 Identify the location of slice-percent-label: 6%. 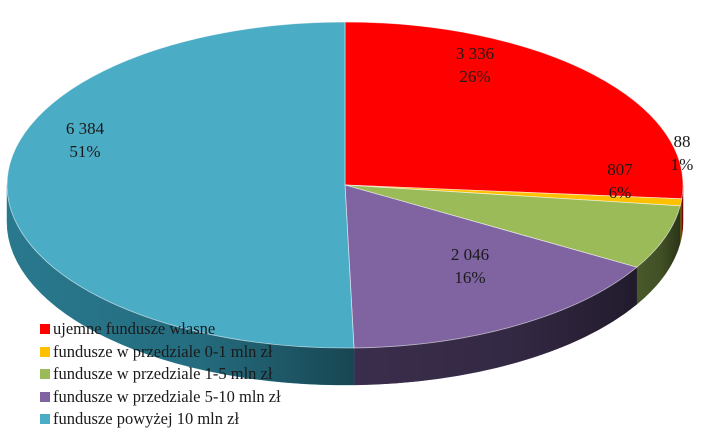
(620, 192).